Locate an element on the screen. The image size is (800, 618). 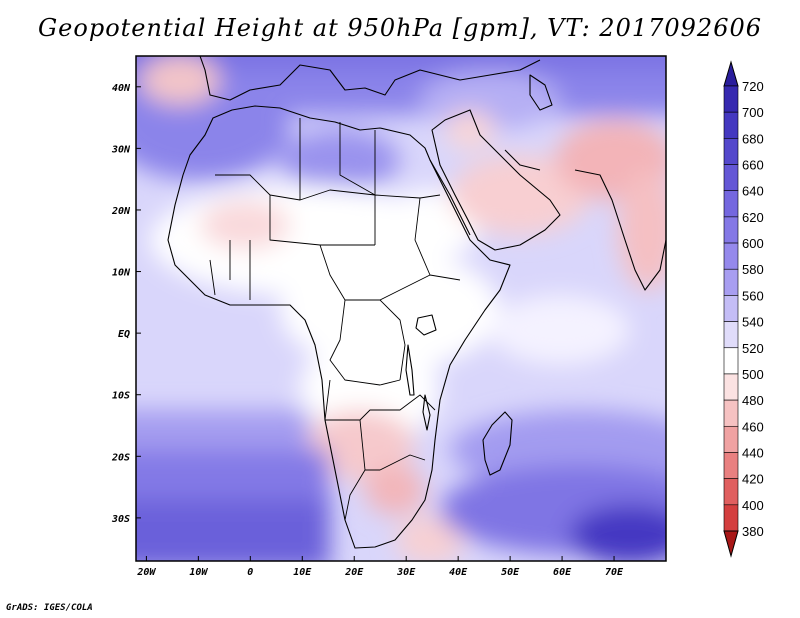
colorbar-label: 600 is located at coordinates (753, 243).